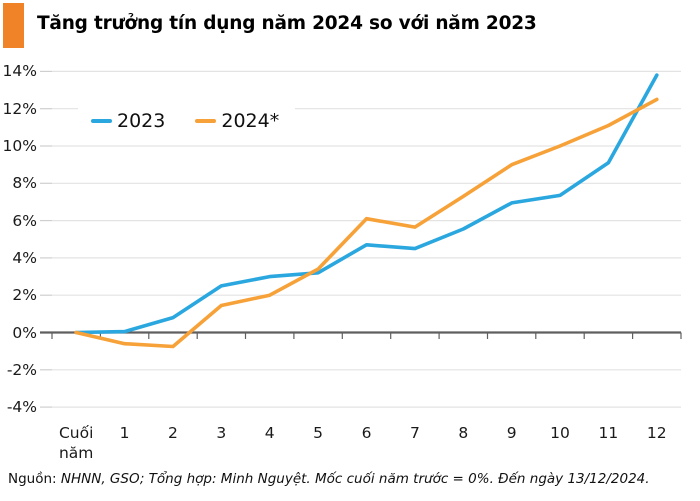 This screenshot has width=700, height=501. Describe the element at coordinates (141, 121) in the screenshot. I see `legend-label: 2023` at that location.